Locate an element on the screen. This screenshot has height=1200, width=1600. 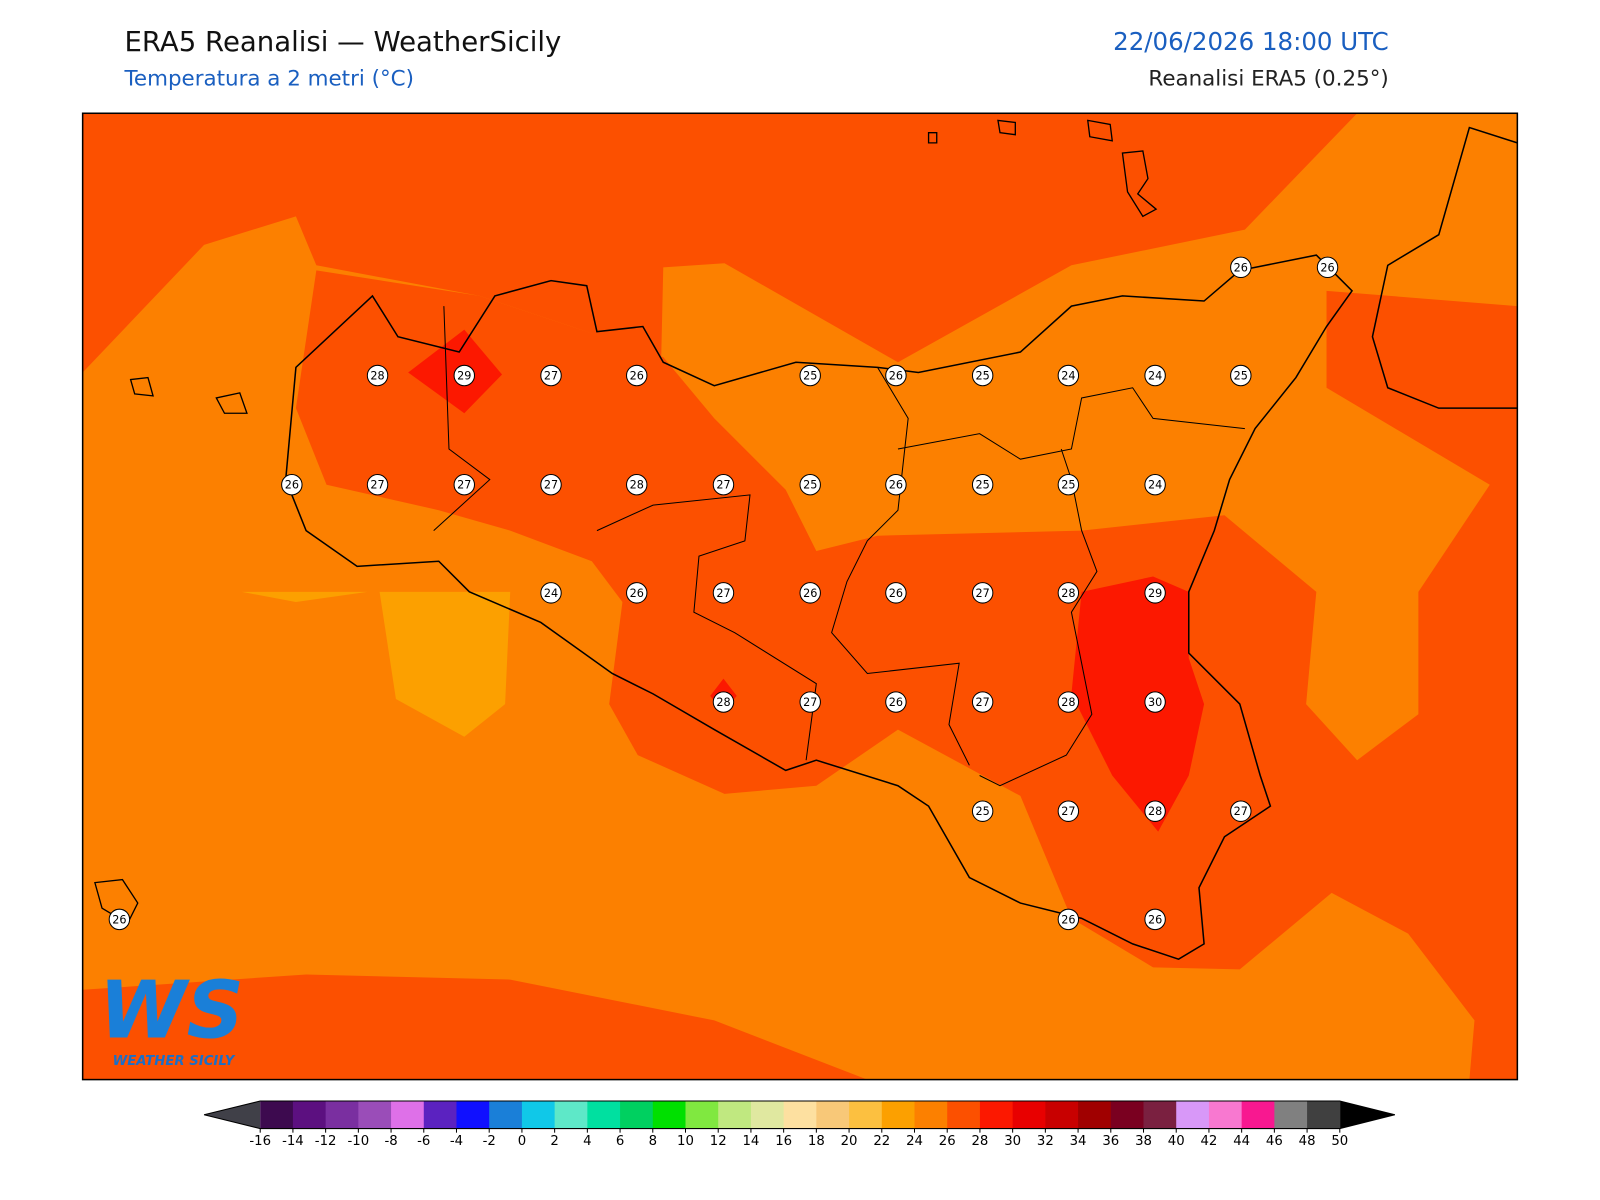
colorbar-tick-label: 10 is located at coordinates (685, 1141).